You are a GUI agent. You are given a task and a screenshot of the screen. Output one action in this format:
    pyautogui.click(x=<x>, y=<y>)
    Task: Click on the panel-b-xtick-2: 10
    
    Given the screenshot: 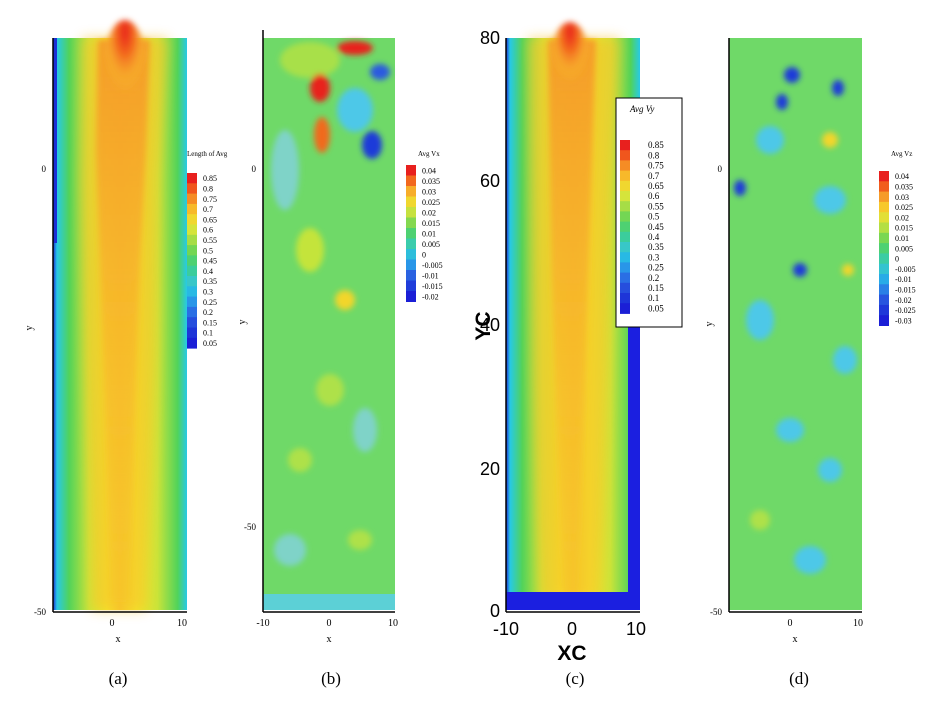 What is the action you would take?
    pyautogui.click(x=393, y=623)
    